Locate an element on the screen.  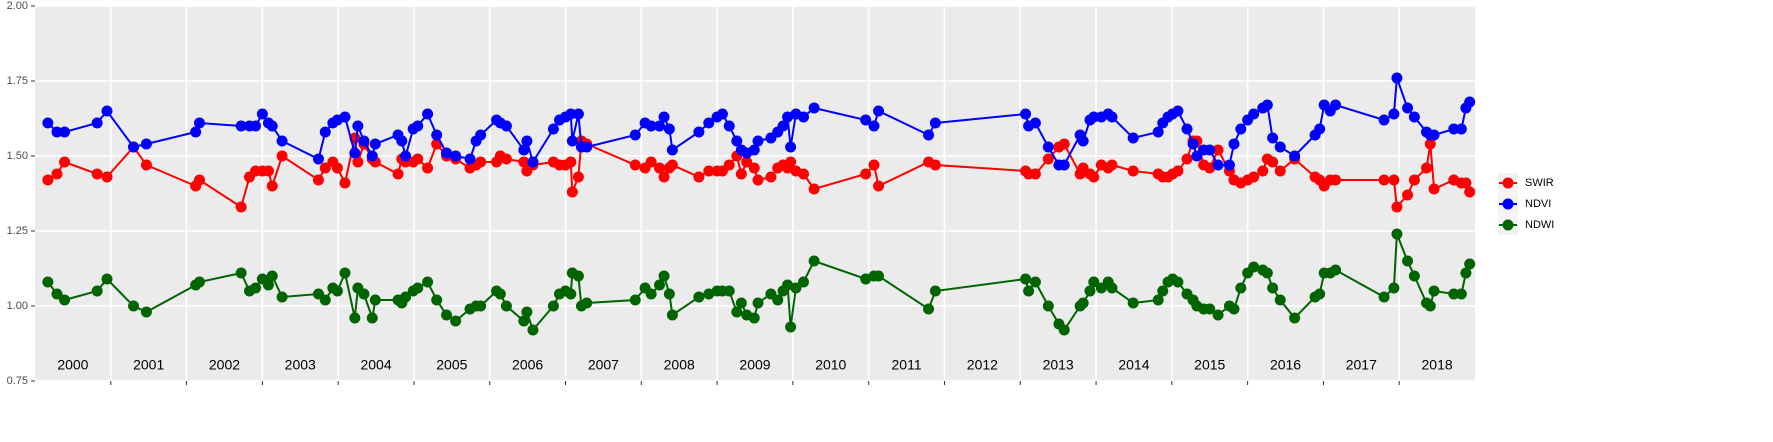
year-label: 2006 is located at coordinates (527, 365).